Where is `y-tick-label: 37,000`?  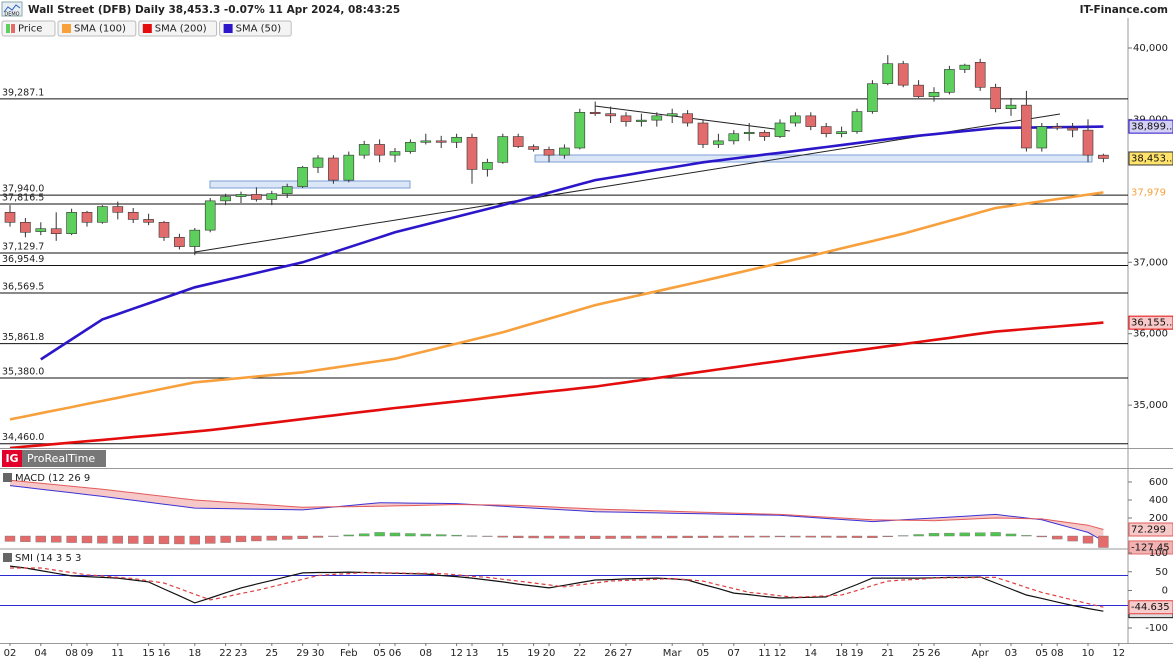 y-tick-label: 37,000 is located at coordinates (1150, 262).